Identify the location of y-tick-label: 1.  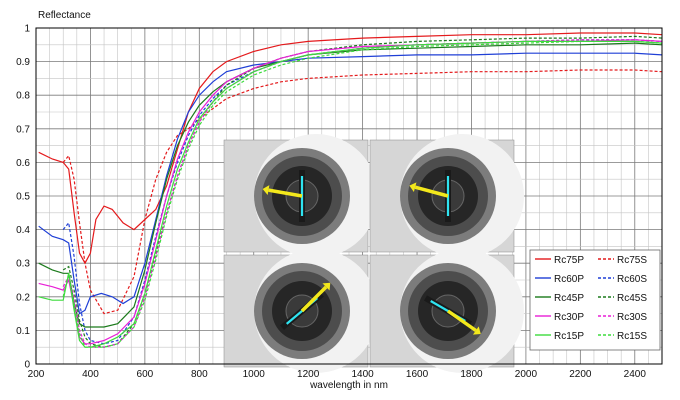
(27, 29).